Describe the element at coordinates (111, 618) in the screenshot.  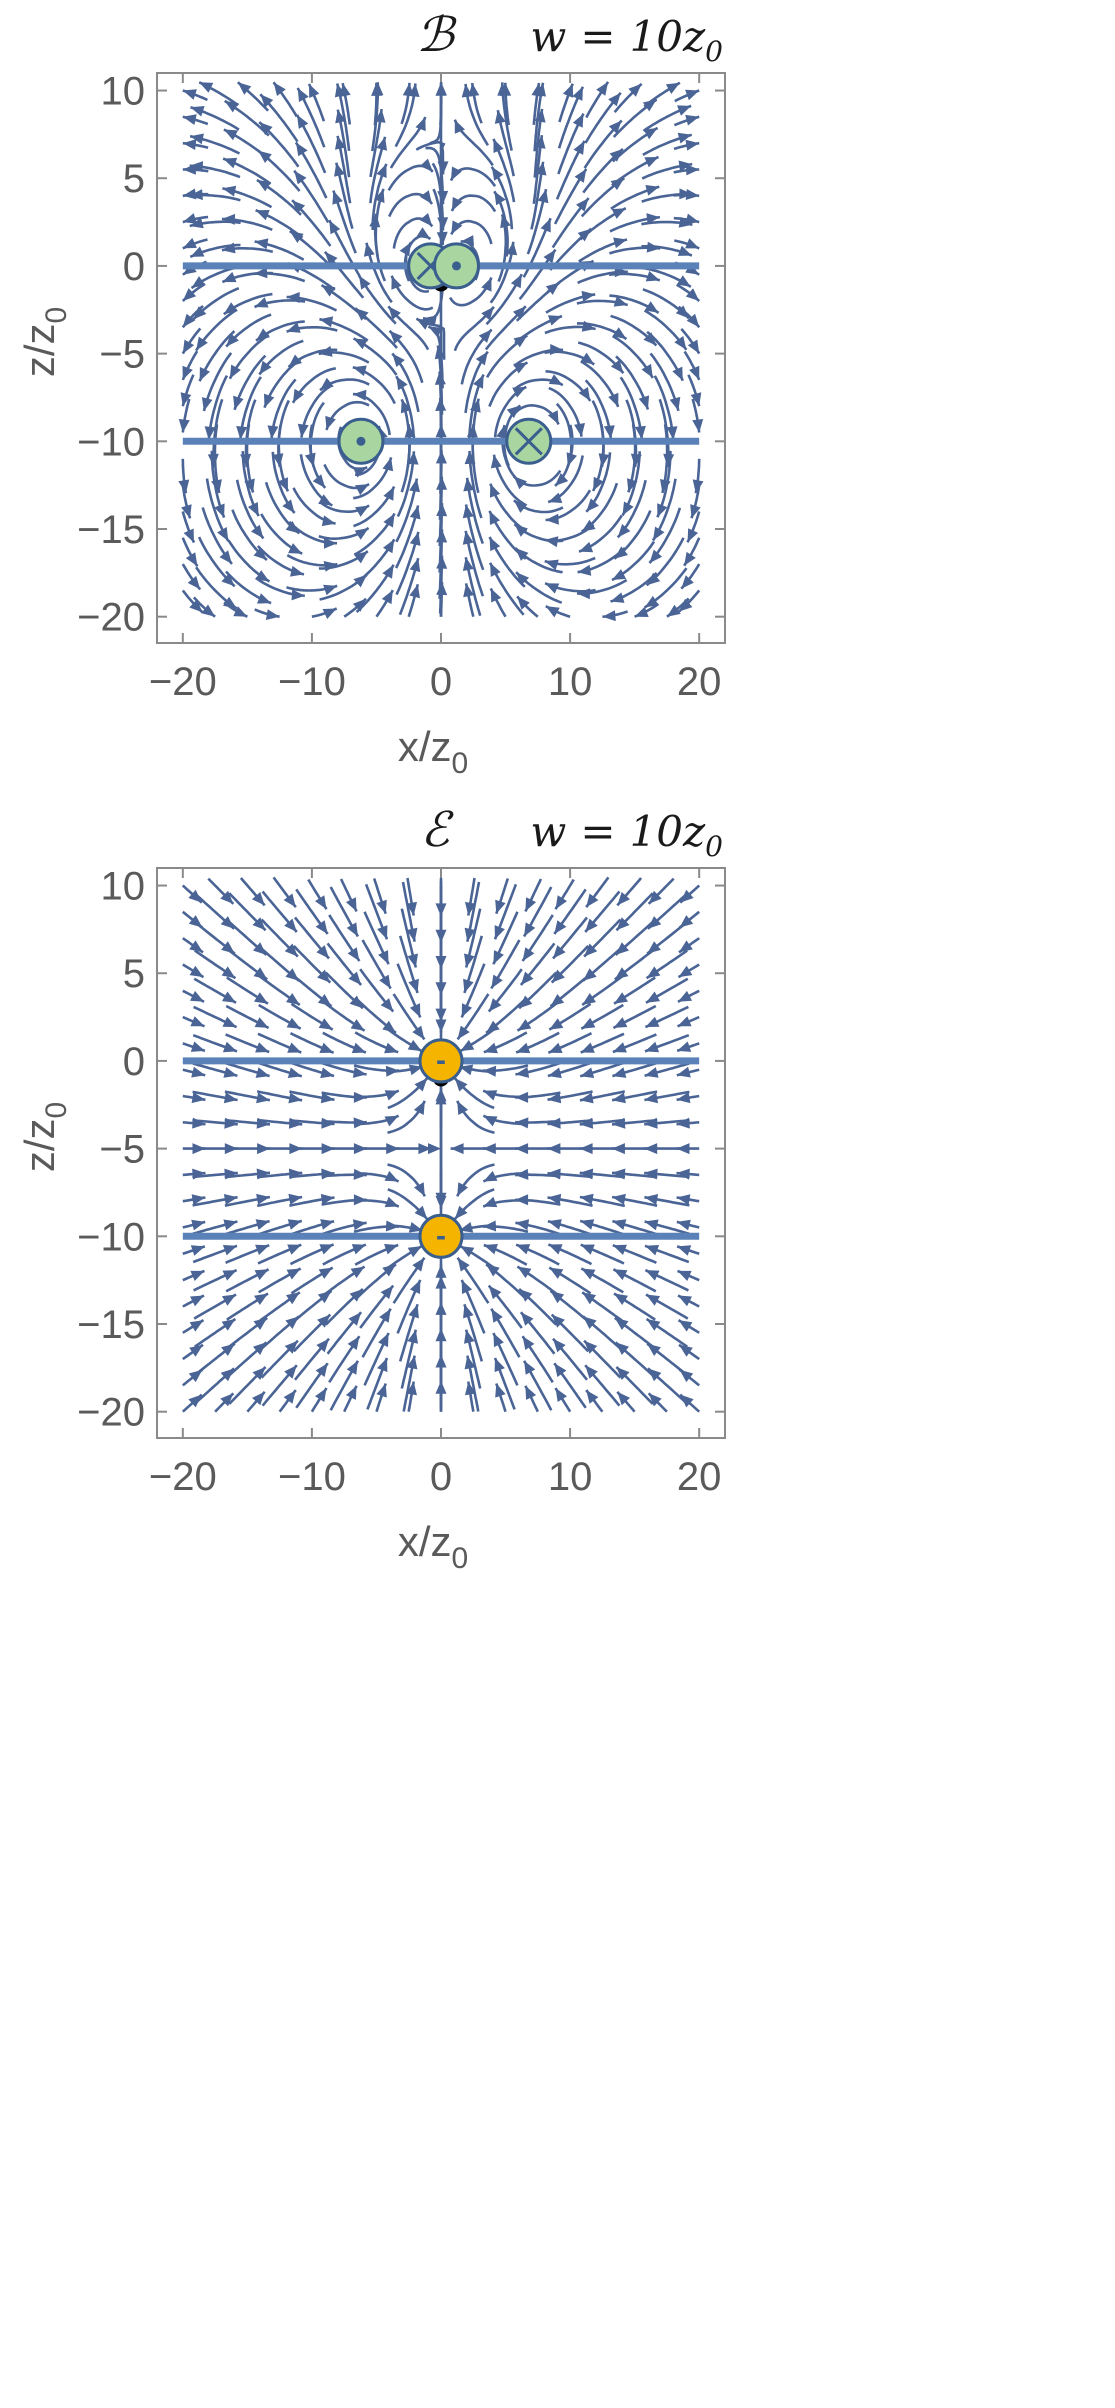
I see `y-tick-label: −20` at that location.